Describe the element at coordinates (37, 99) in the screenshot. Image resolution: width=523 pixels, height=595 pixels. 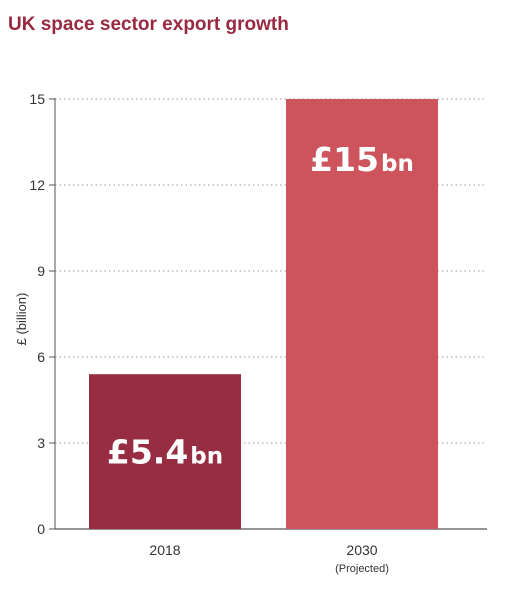
I see `y-tick-label: 15` at that location.